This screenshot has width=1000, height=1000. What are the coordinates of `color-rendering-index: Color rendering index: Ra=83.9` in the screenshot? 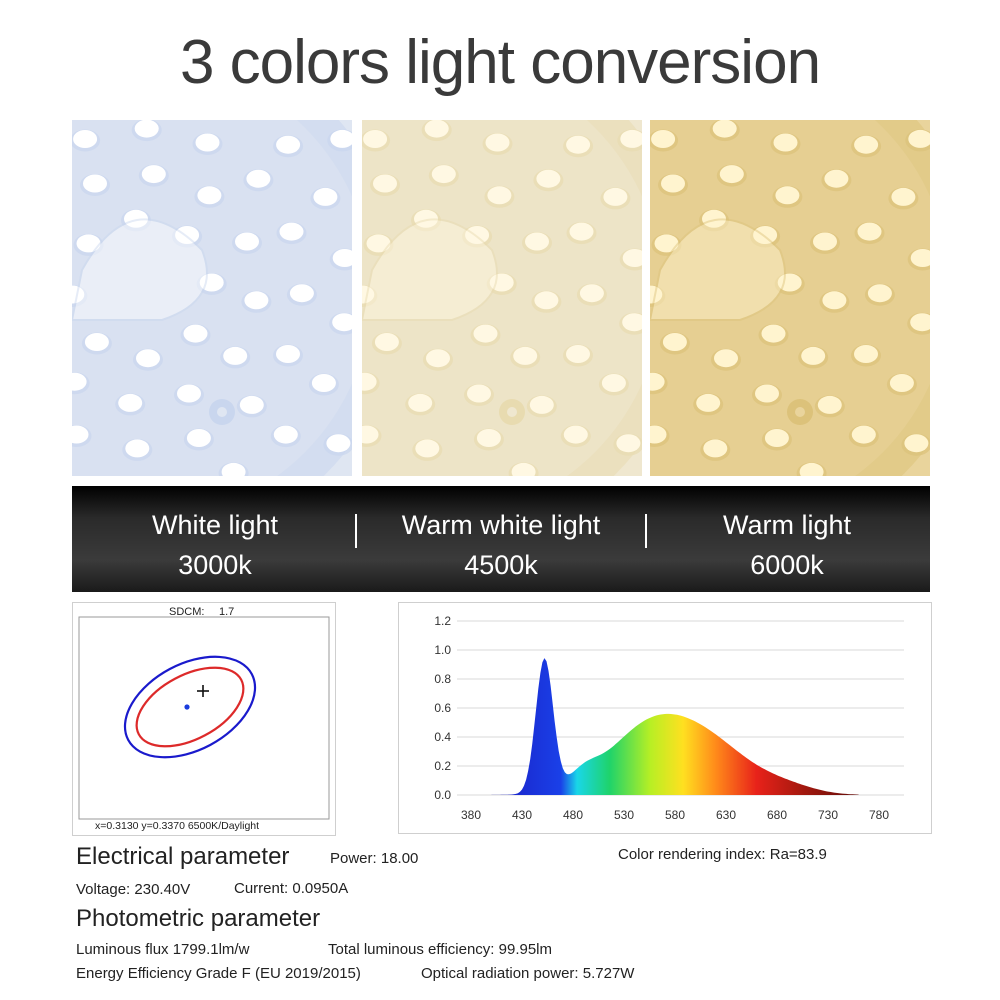 It's located at (722, 854).